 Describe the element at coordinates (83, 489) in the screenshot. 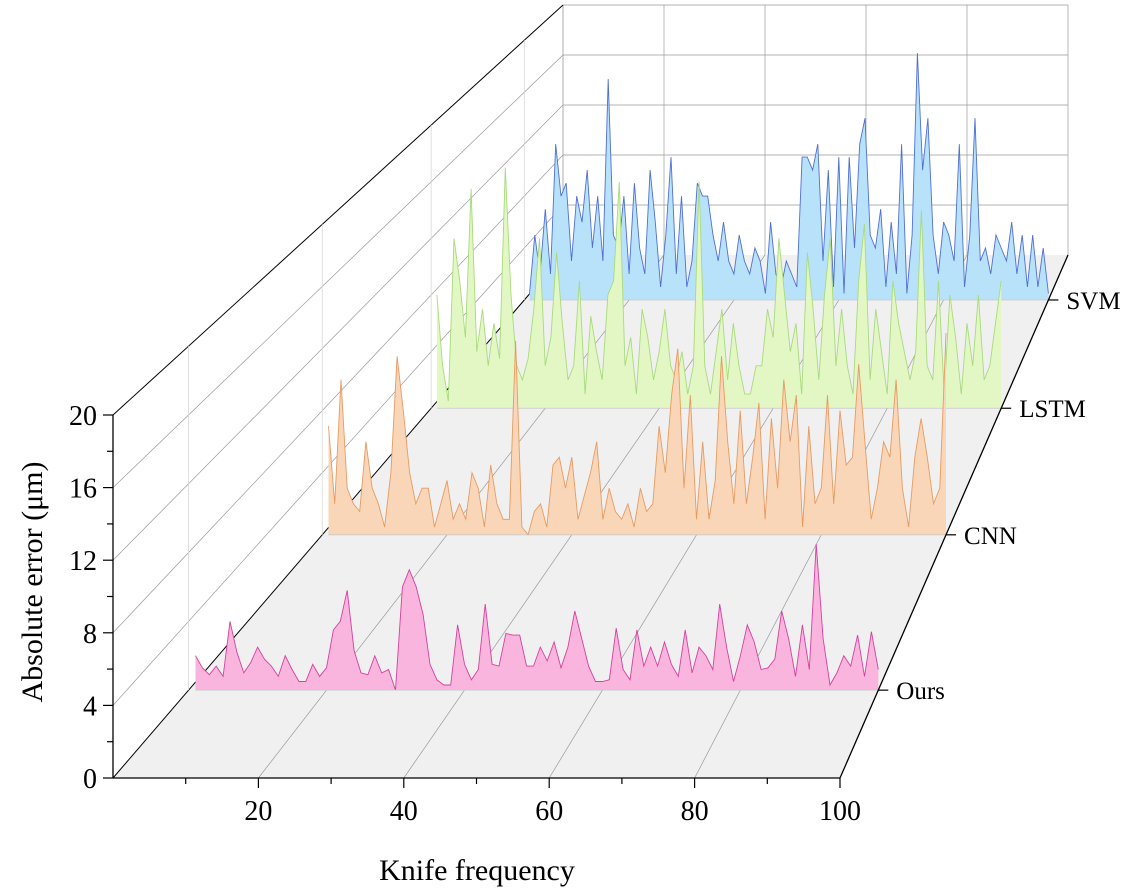

I see `y-tick-label: 16` at that location.